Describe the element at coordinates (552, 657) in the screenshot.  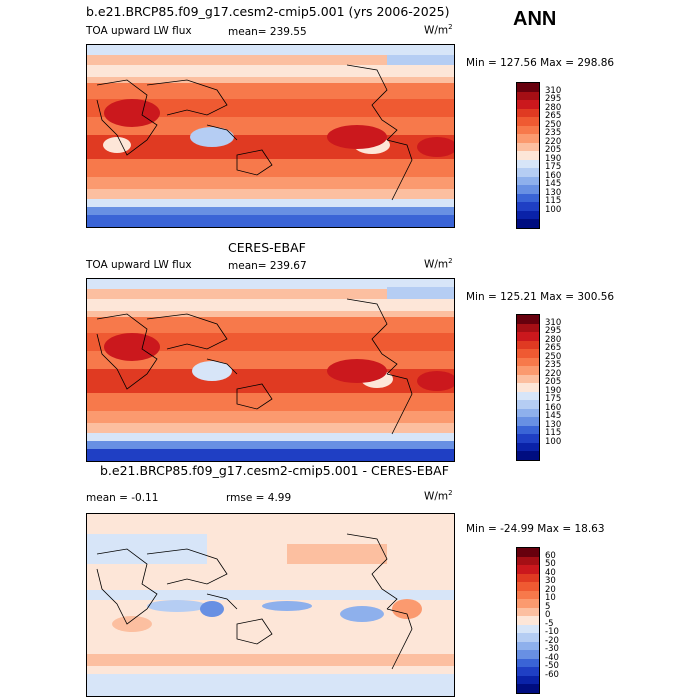
I see `colorbar-tick-label: -40` at that location.